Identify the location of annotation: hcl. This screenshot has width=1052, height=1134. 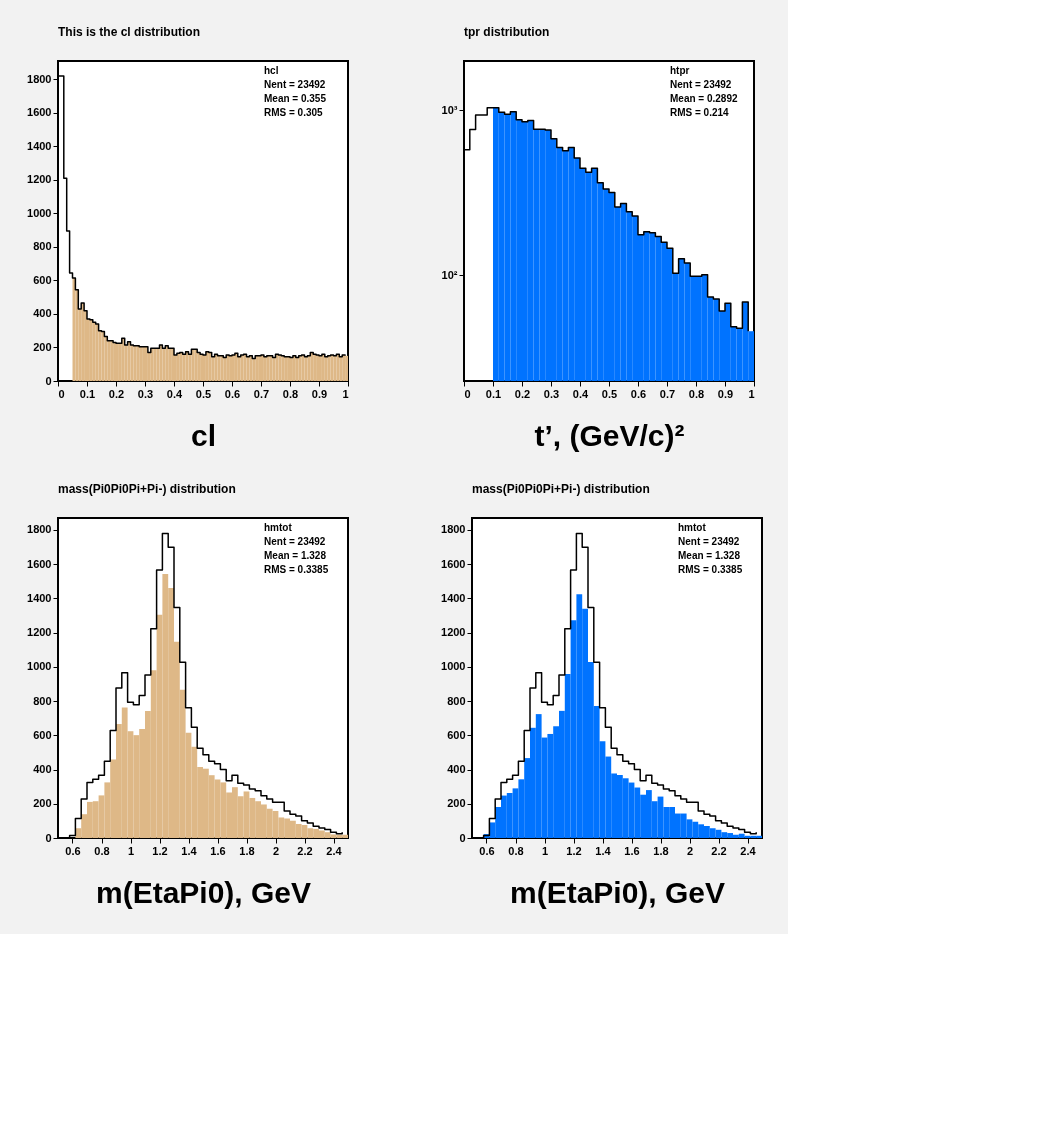
(271, 70).